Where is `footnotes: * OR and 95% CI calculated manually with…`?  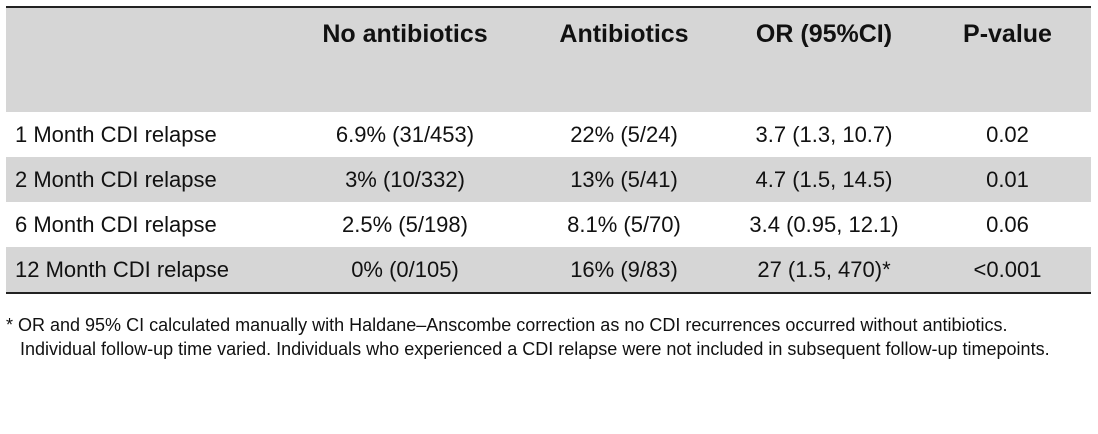 footnotes: * OR and 95% CI calculated manually with… is located at coordinates (548, 337).